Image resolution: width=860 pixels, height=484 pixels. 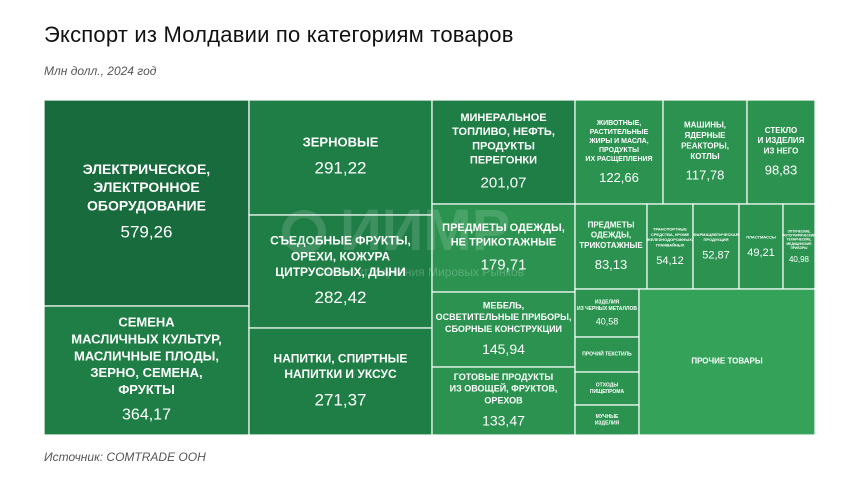 I want to click on tile-value-plastics: 49,21, so click(x=761, y=253).